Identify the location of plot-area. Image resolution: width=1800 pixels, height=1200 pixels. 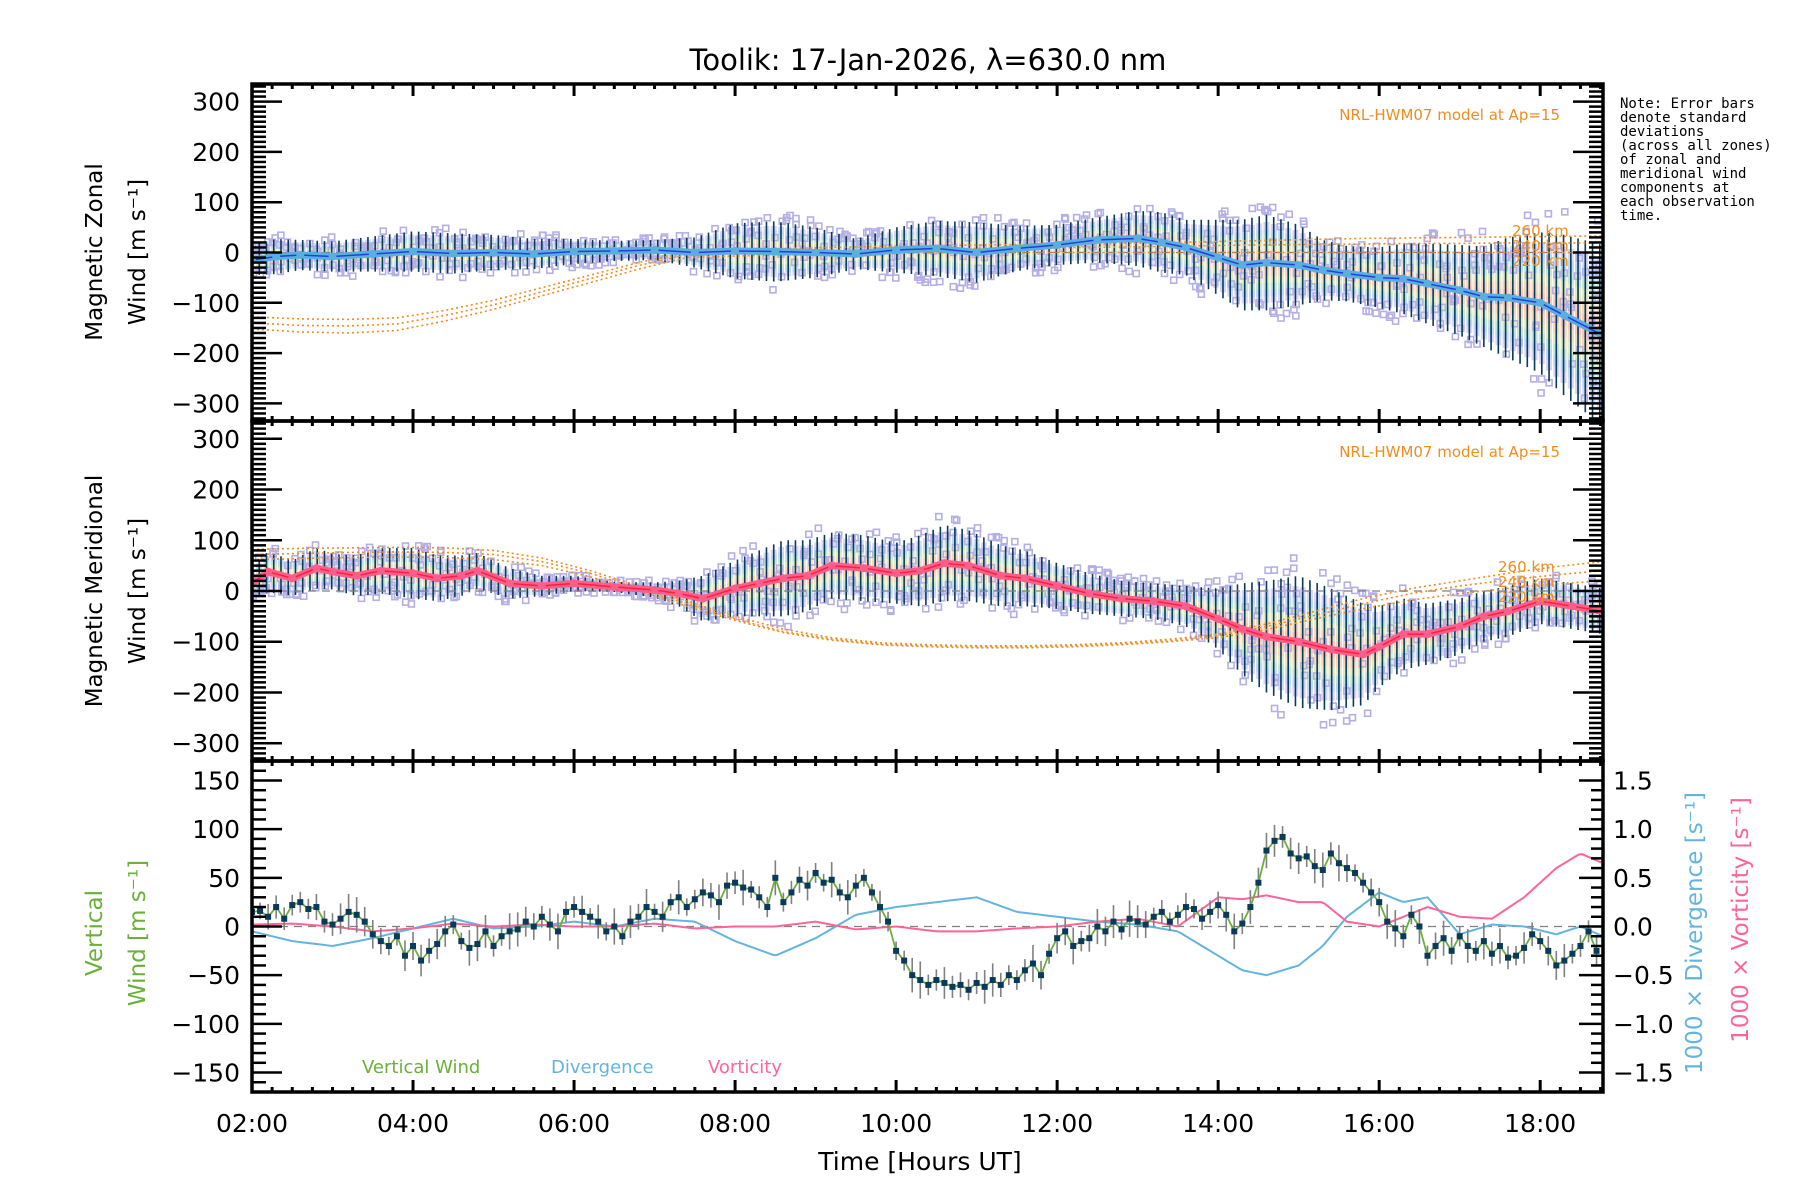
(927, 312).